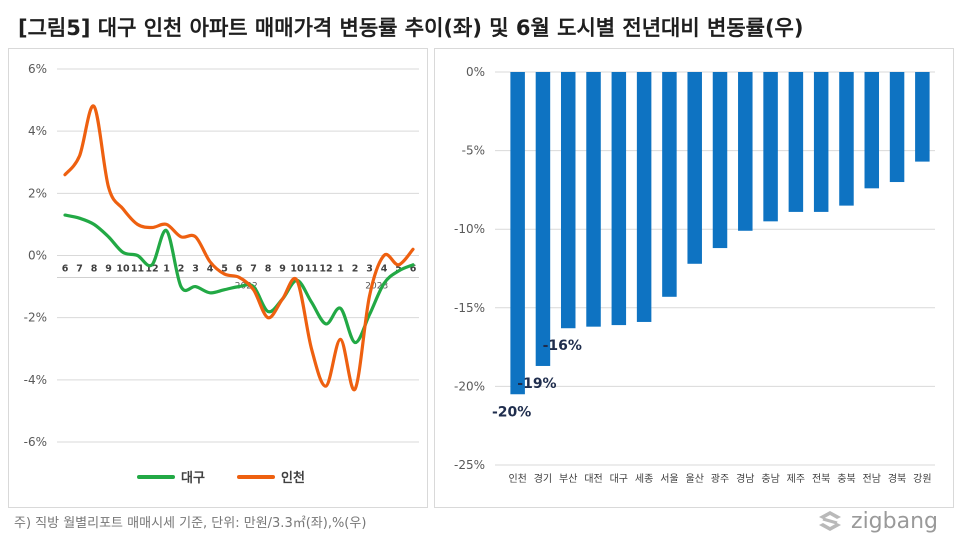 This screenshot has height=545, width=960. What do you see at coordinates (543, 478) in the screenshot?
I see `x-tick-label: 경기` at bounding box center [543, 478].